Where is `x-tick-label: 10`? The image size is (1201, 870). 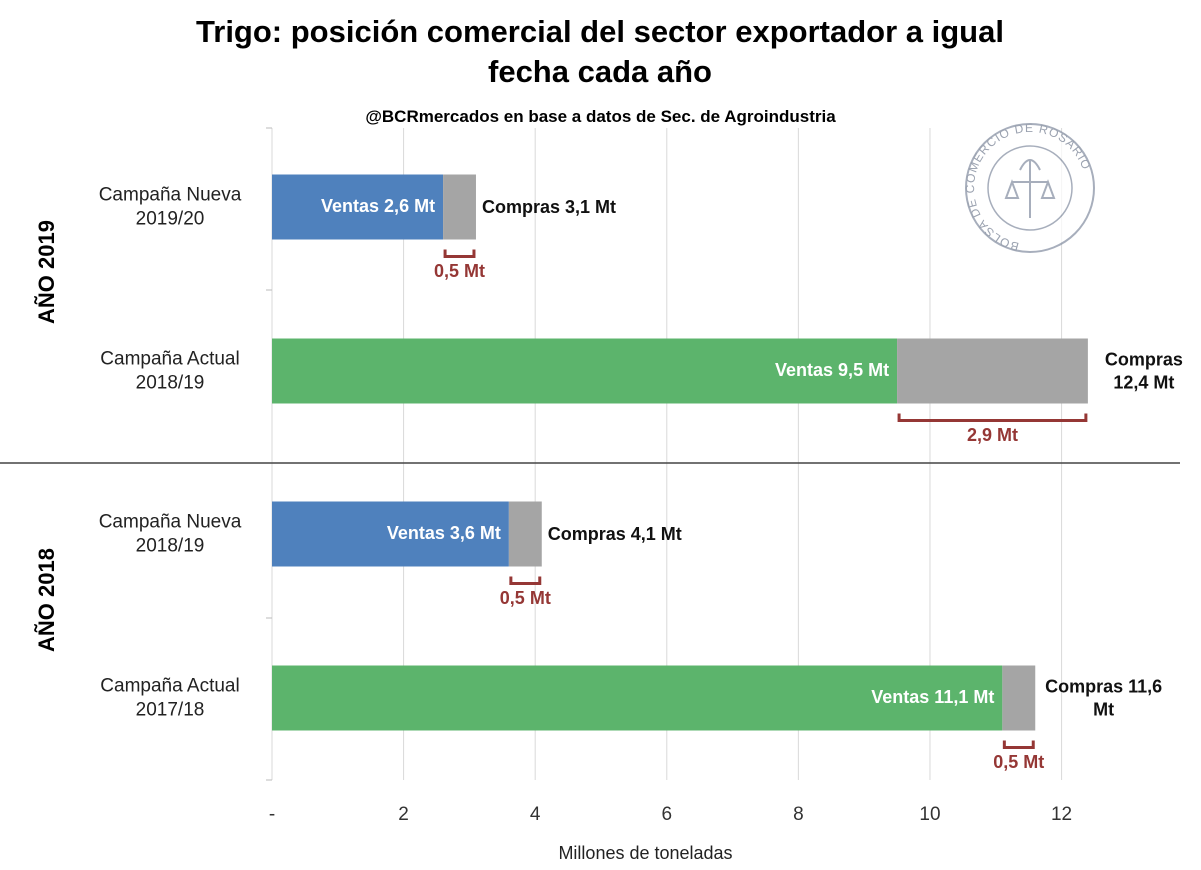
x-tick-label: 10 is located at coordinates (930, 814).